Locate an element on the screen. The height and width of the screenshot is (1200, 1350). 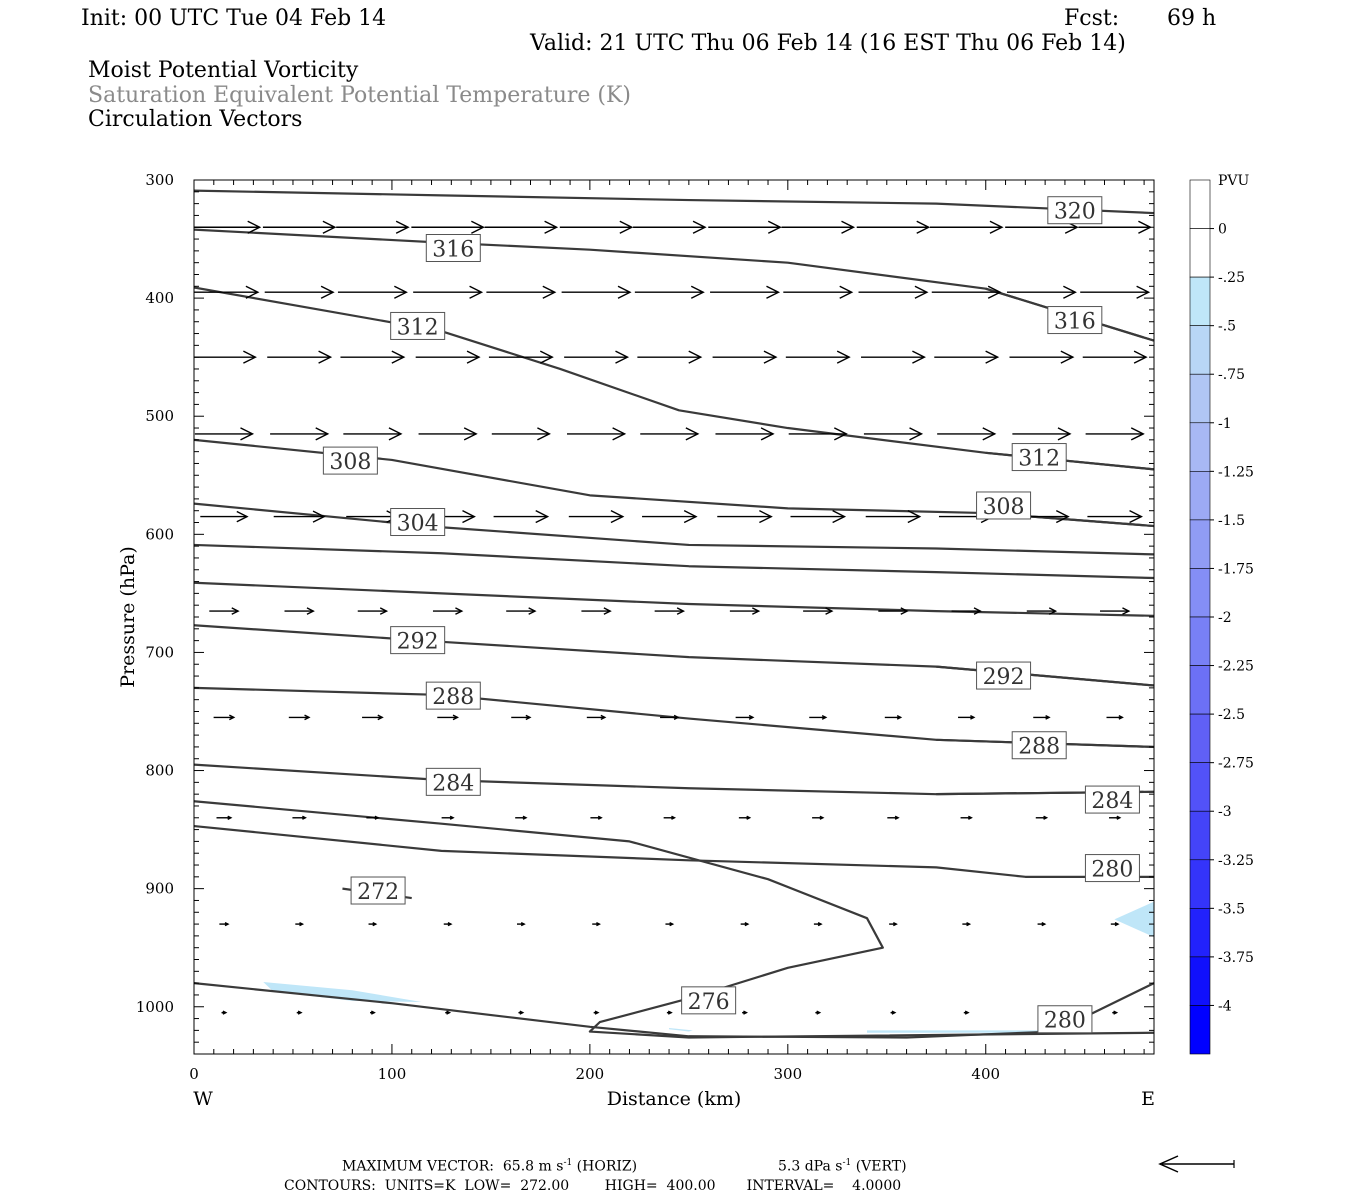
contour-label-16: 280 is located at coordinates (1112, 870).